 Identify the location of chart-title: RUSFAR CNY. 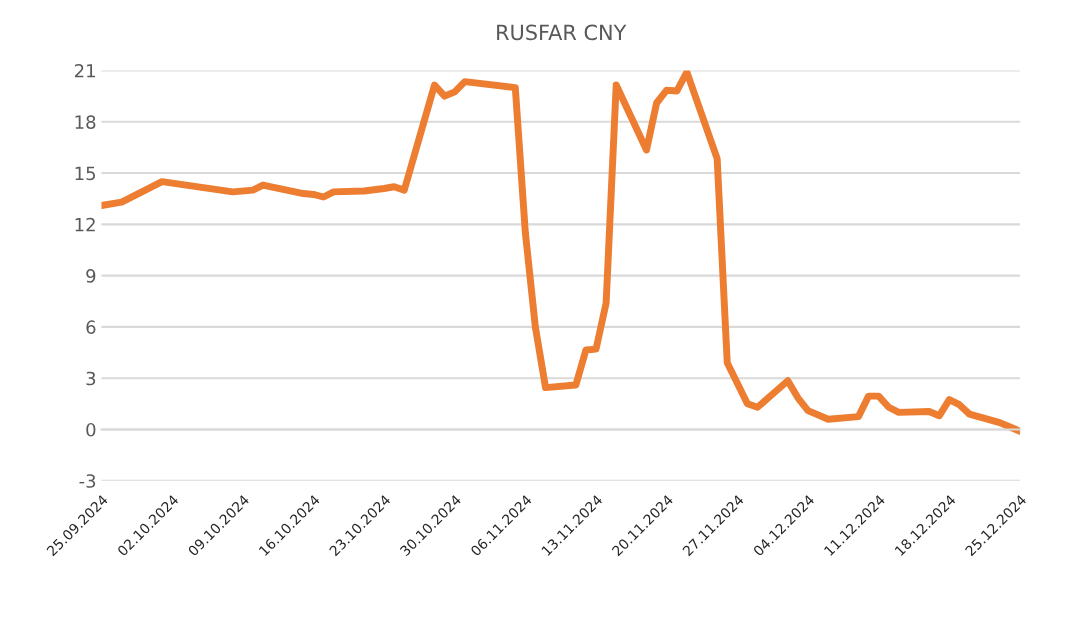
(562, 32).